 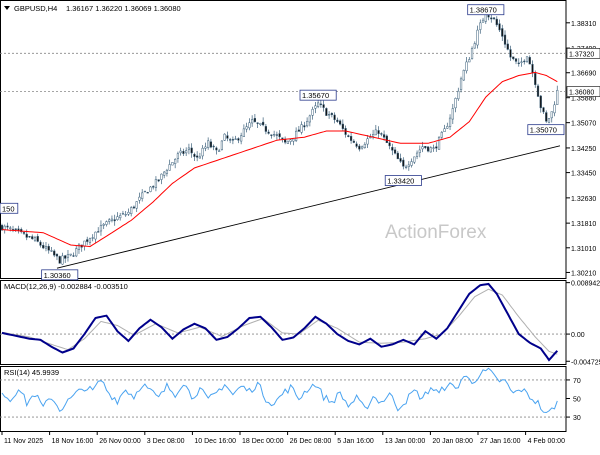 What do you see at coordinates (400, 181) in the screenshot?
I see `price-annotation-text: 1.33420` at bounding box center [400, 181].